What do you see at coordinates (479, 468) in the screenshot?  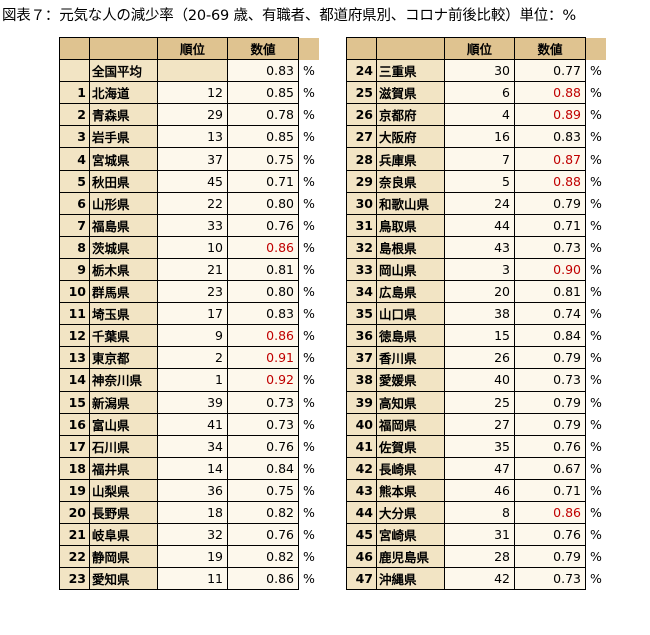 I see `rank-cell: 47` at bounding box center [479, 468].